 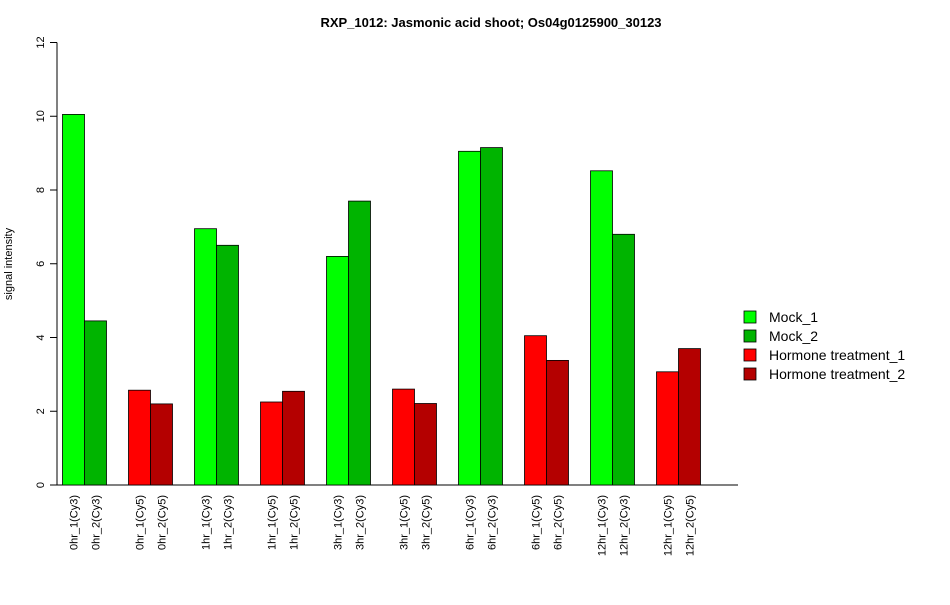 I want to click on y-axis-label: signal intensity, so click(x=9, y=263).